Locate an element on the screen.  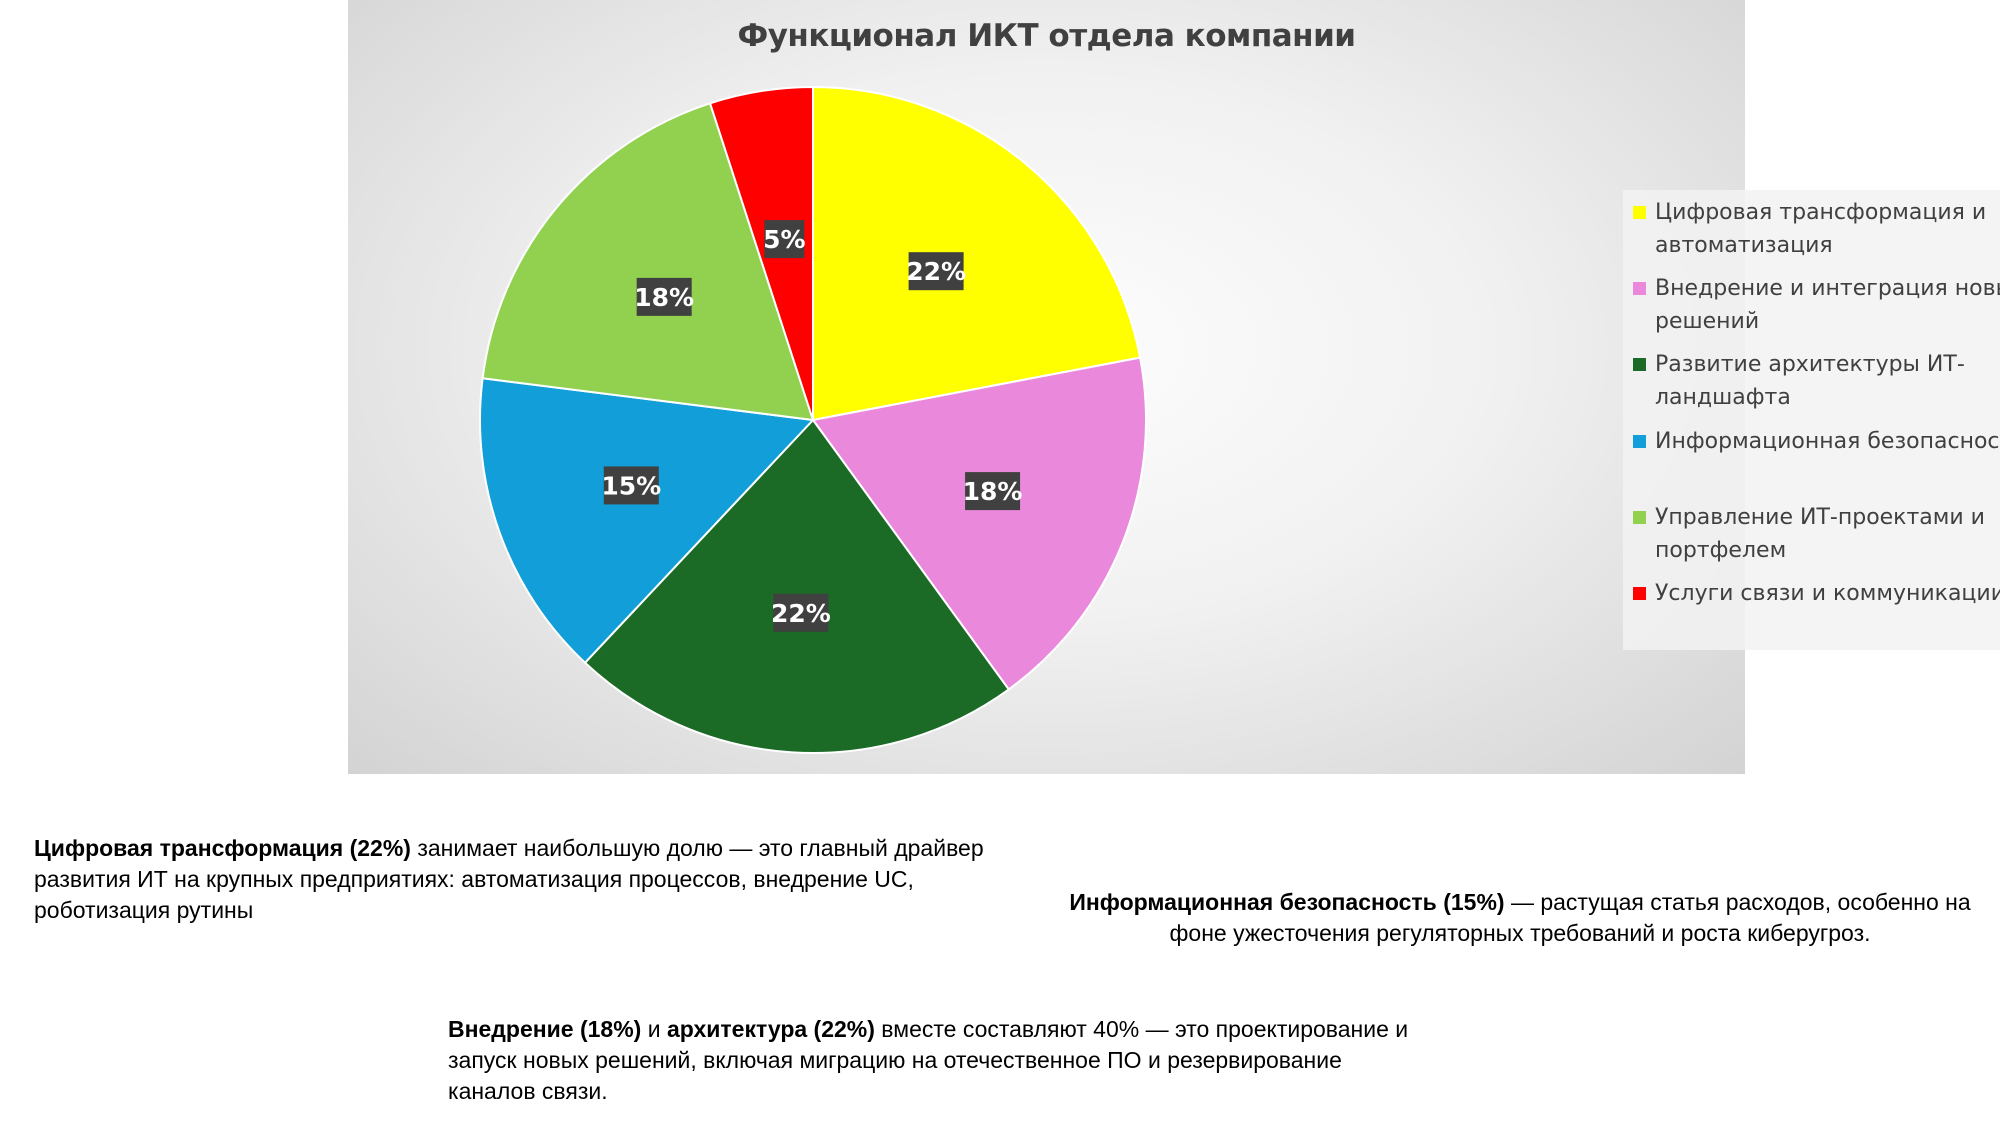
legend-item-2: Внедрение и интеграция новых решений is located at coordinates (1816, 305).